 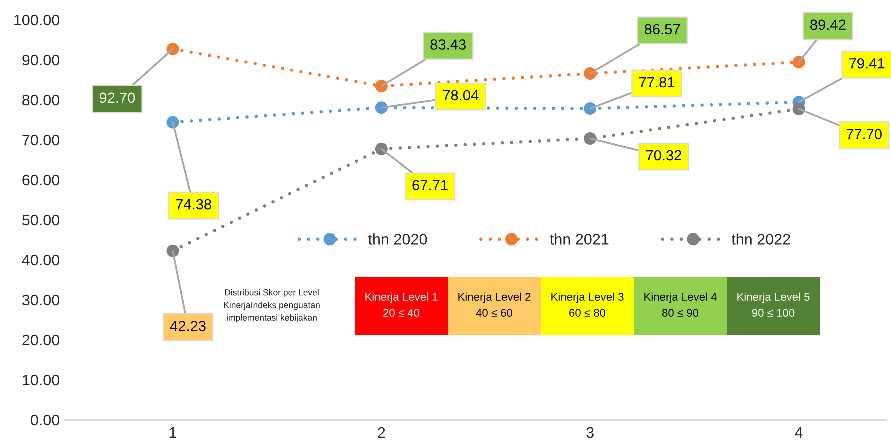 I want to click on x-tick-label: 2, so click(x=382, y=432).